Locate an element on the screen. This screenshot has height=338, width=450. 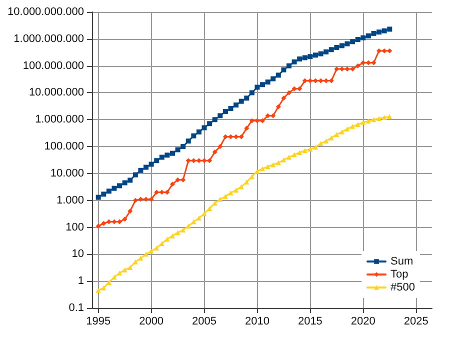
legend-label: #500 is located at coordinates (403, 288).